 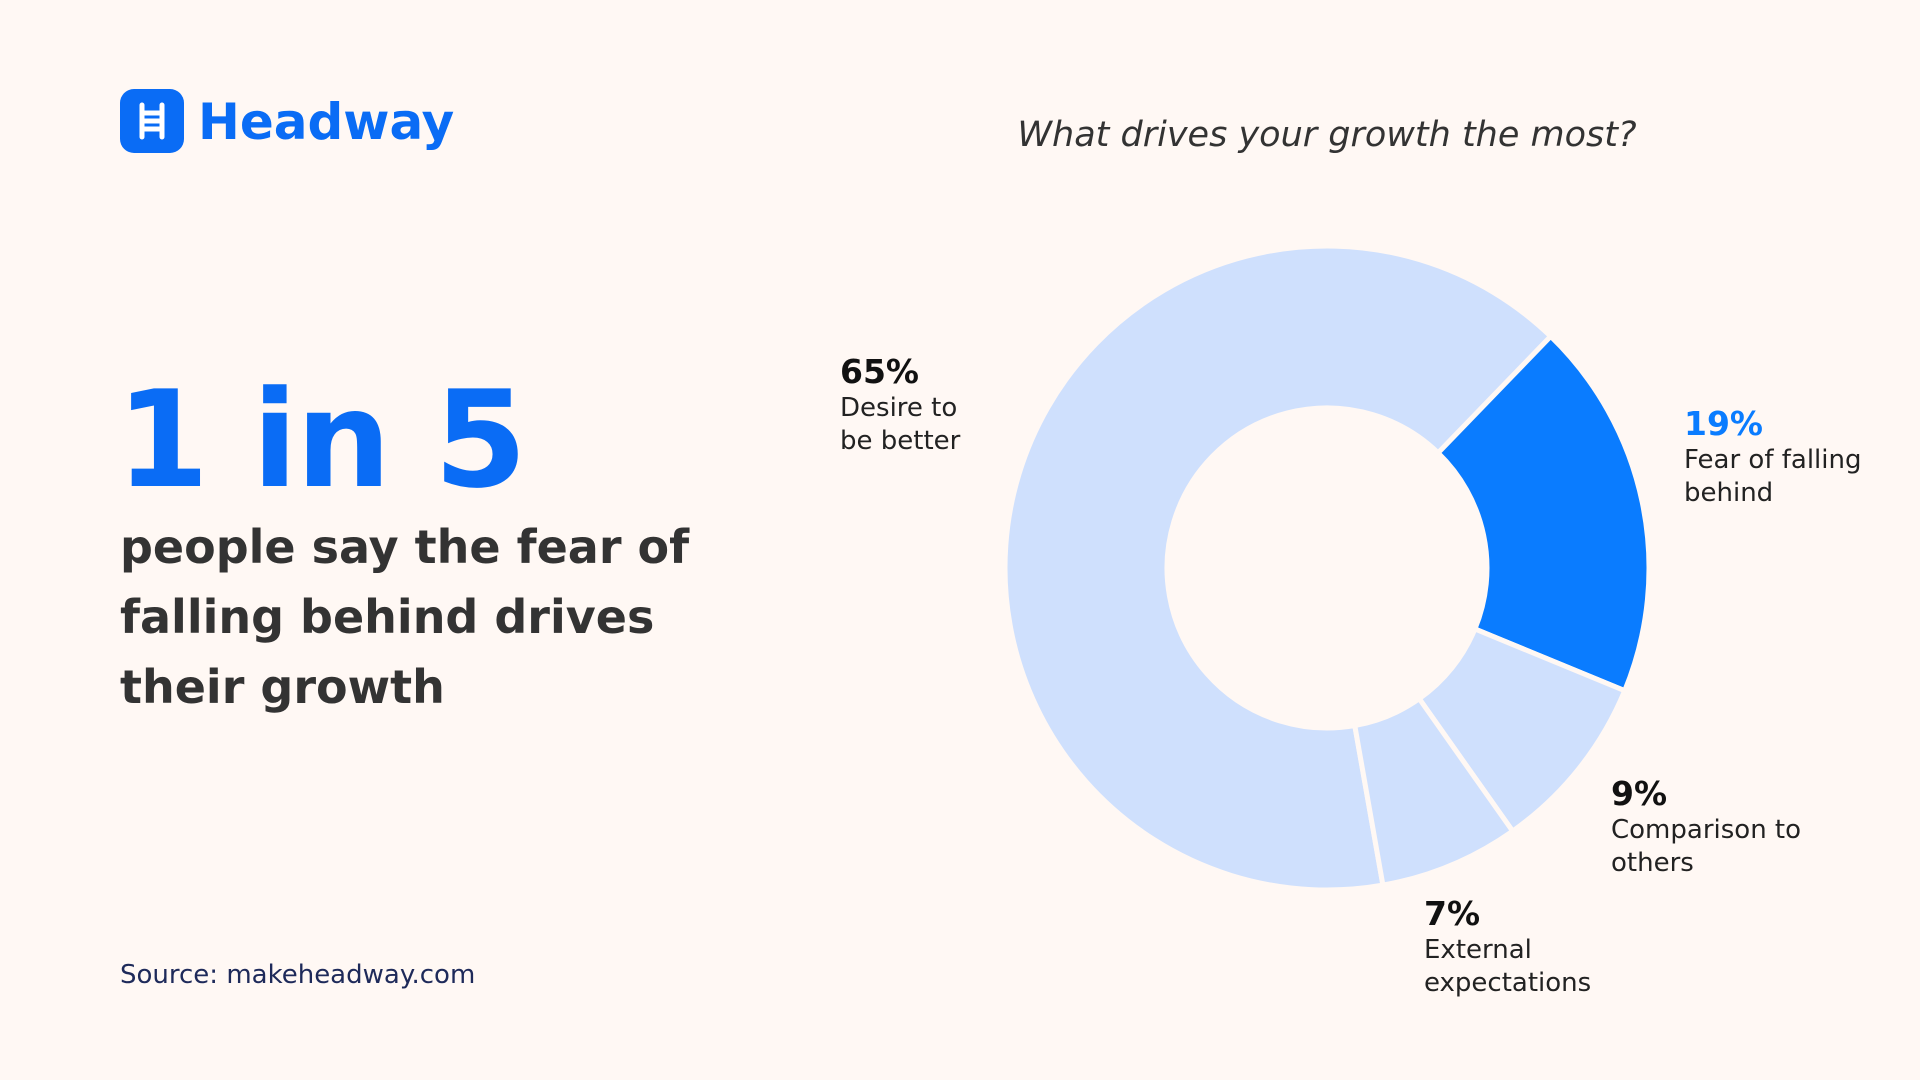 I want to click on category-label: Desire to be better, so click(x=900, y=424).